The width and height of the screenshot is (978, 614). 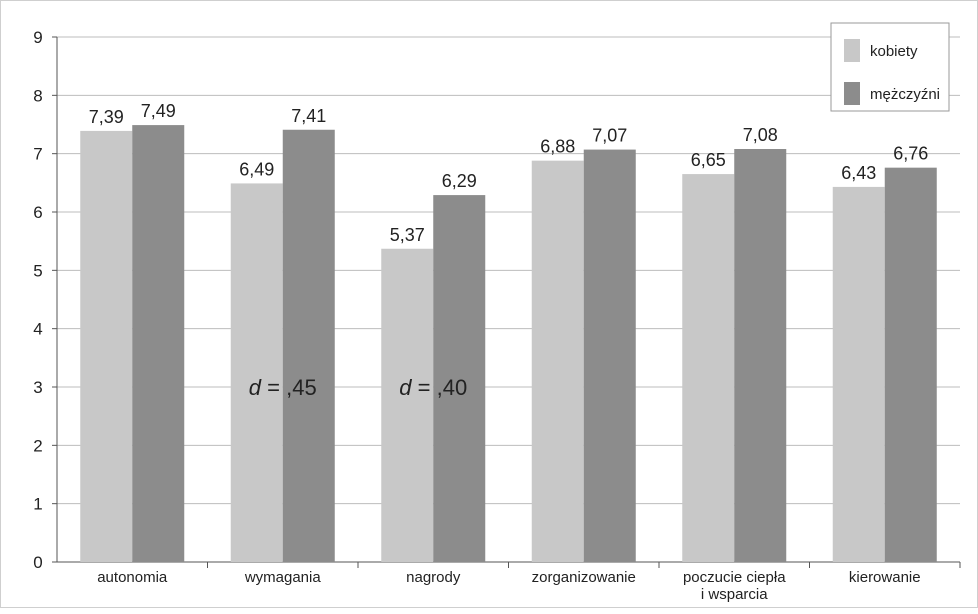 I want to click on legend-swatch-mężczyźni, so click(x=852, y=93).